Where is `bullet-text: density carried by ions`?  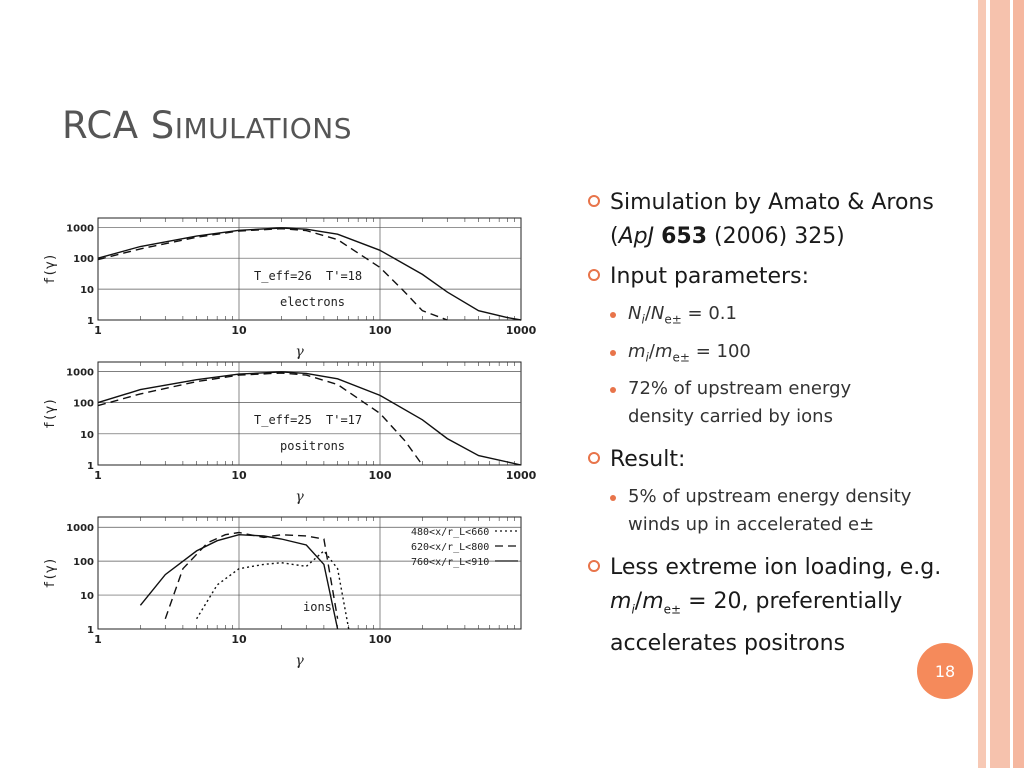 bullet-text: density carried by ions is located at coordinates (730, 417).